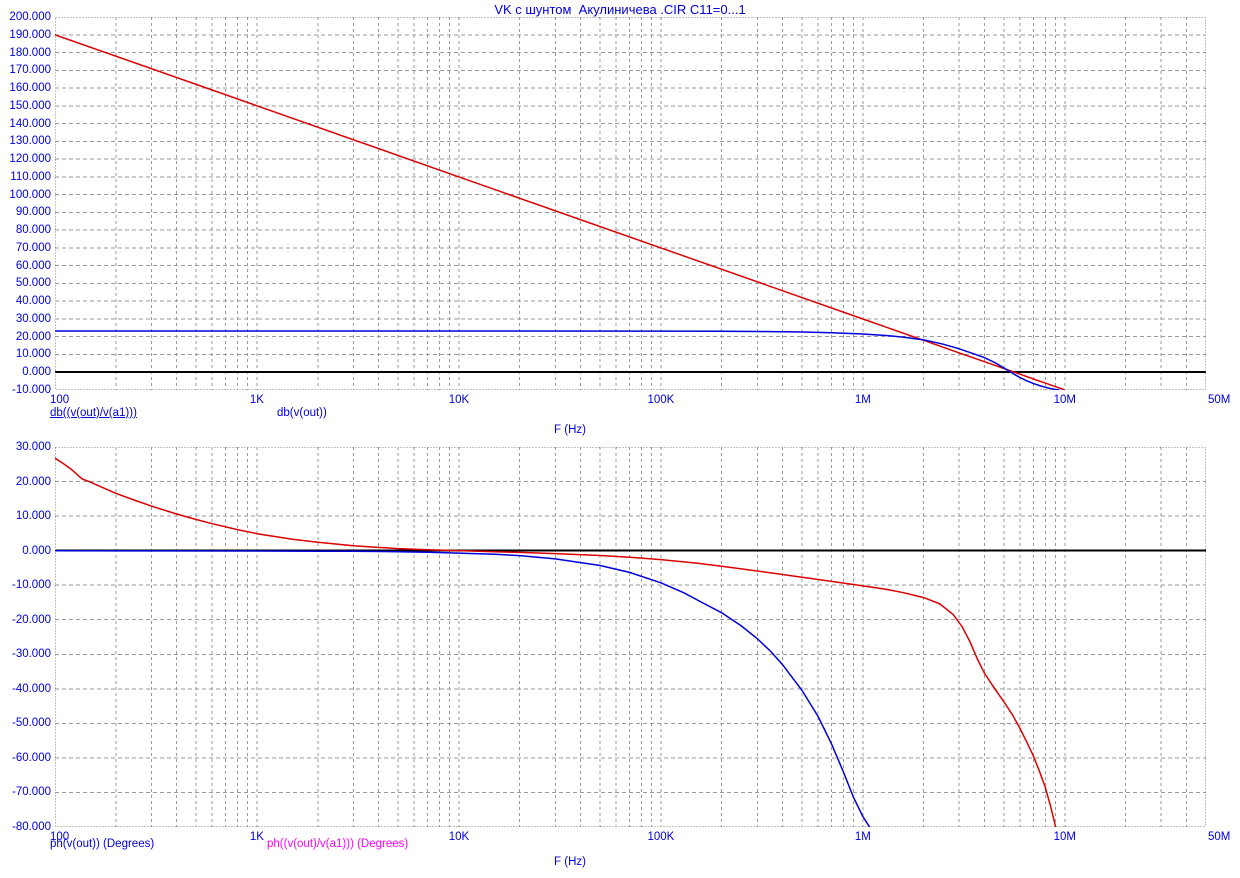  I want to click on y-tick-label: 170.000, so click(30, 70).